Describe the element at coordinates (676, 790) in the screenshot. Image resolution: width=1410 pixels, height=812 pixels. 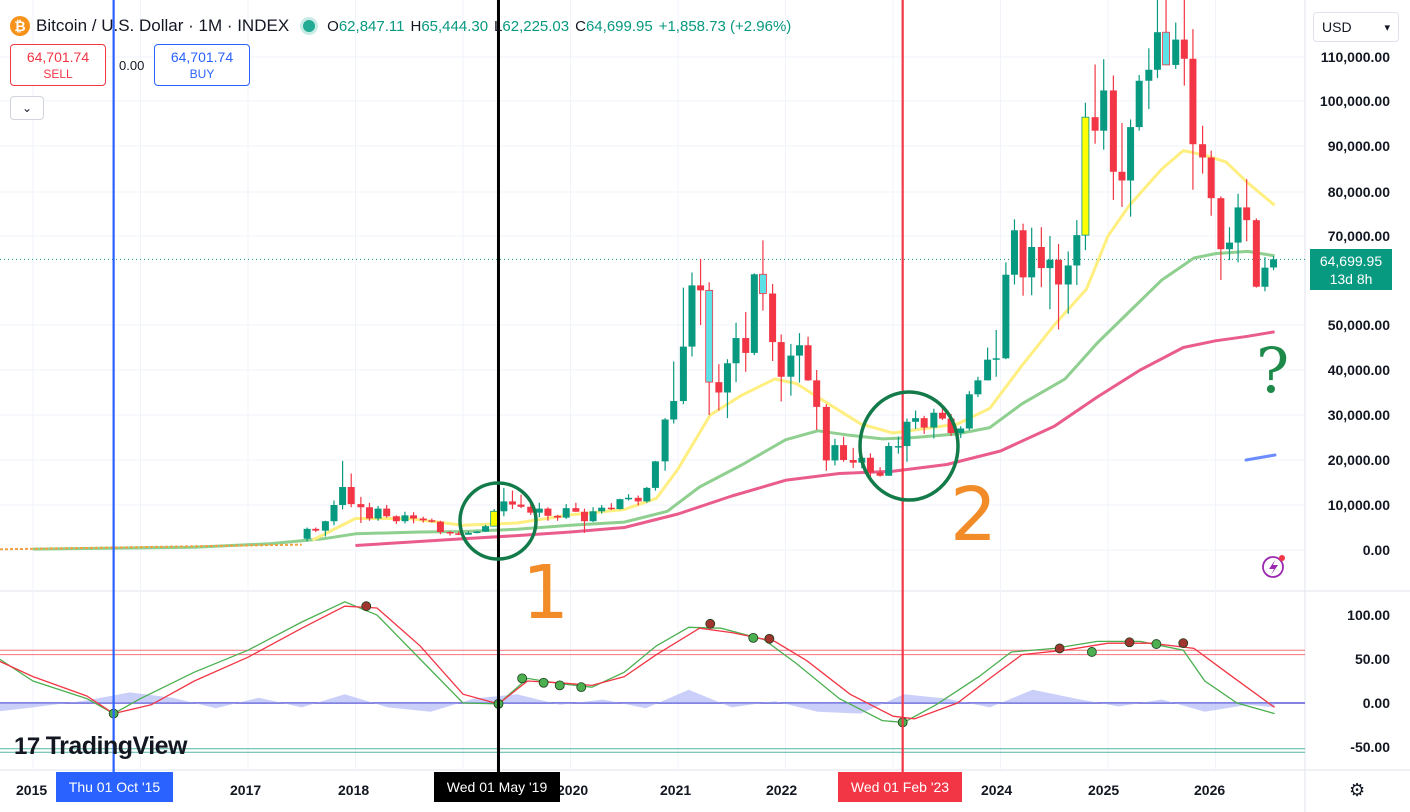
I see `x-axis-label: 2021` at that location.